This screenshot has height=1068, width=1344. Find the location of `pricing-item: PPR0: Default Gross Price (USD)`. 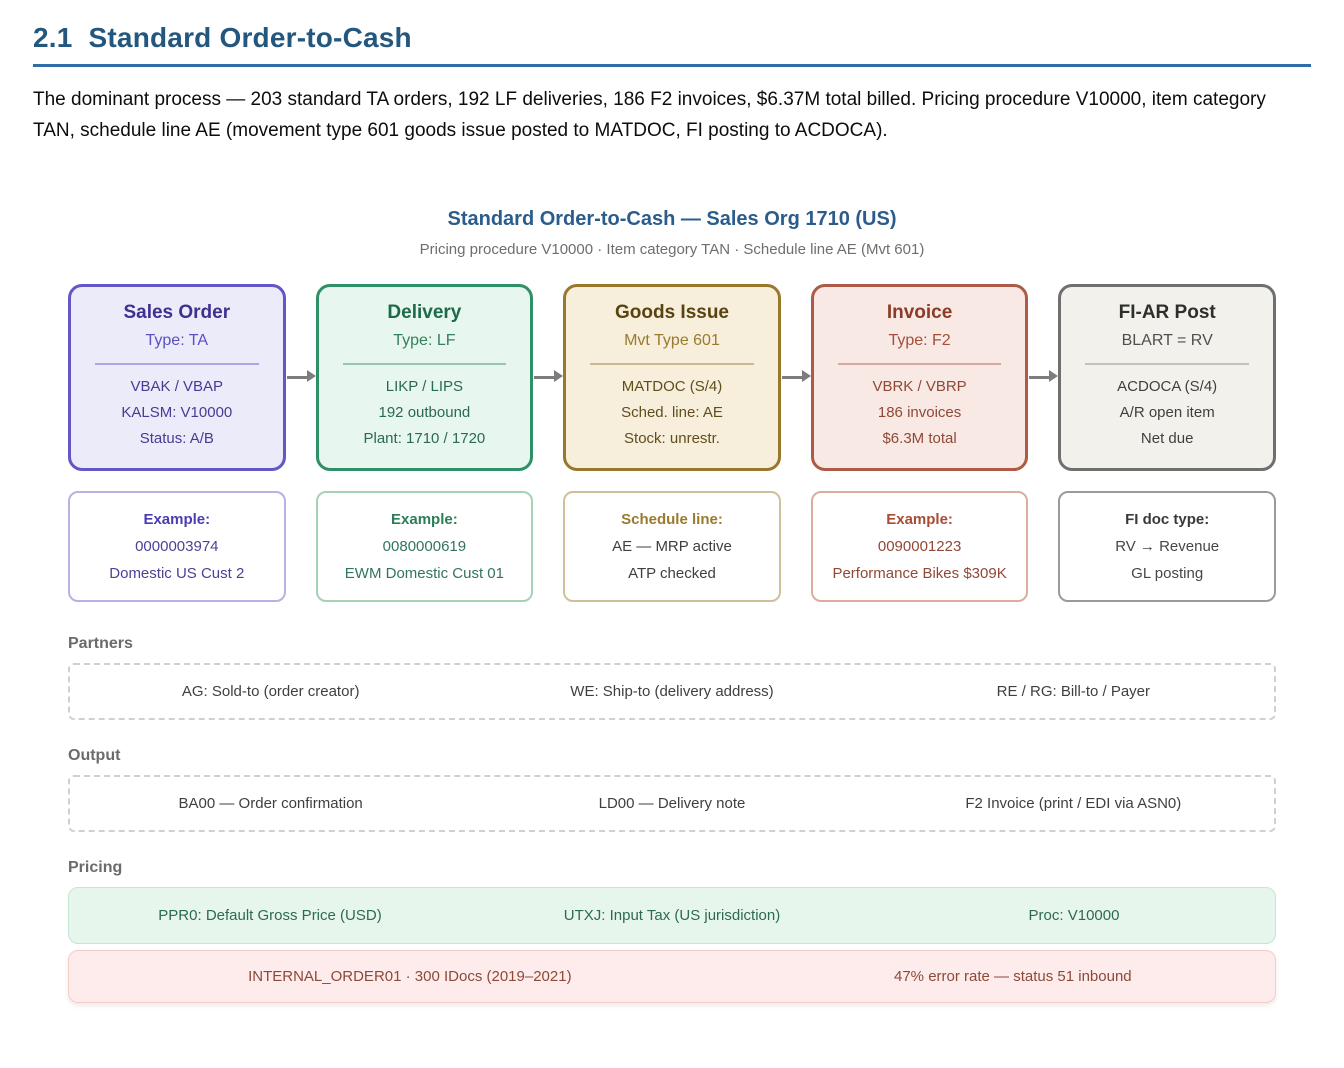

pricing-item: PPR0: Default Gross Price (USD) is located at coordinates (270, 915).